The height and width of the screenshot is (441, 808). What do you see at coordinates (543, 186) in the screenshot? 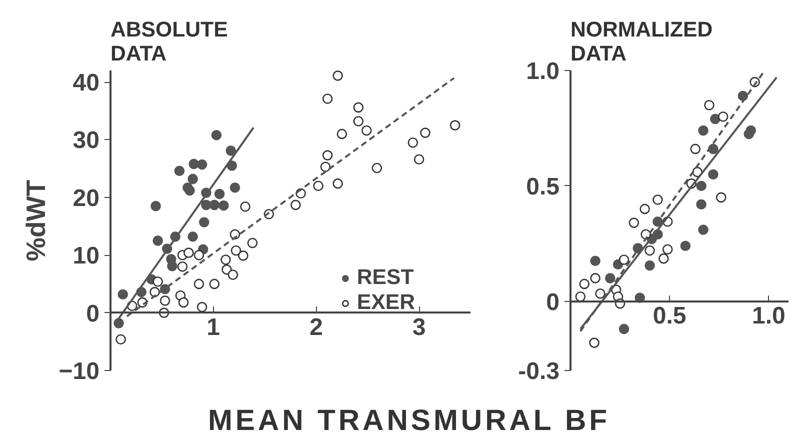
I see `y-tick-label: 0.5` at bounding box center [543, 186].